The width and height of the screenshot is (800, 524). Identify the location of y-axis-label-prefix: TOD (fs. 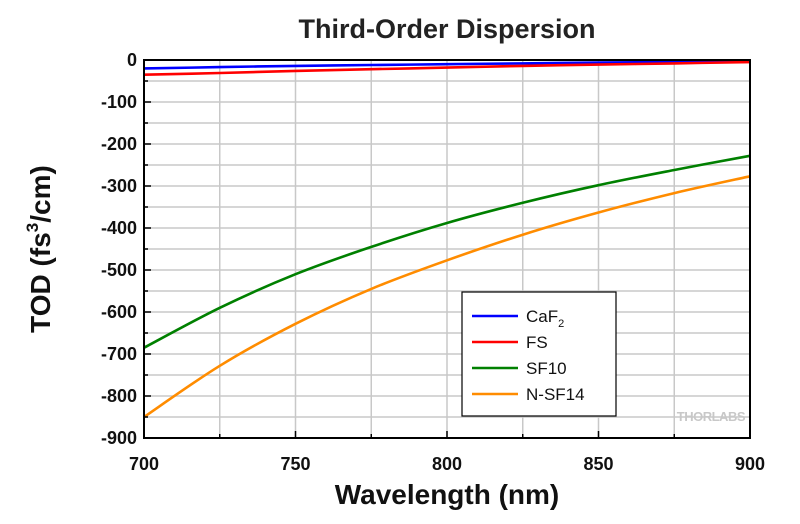
(40, 282).